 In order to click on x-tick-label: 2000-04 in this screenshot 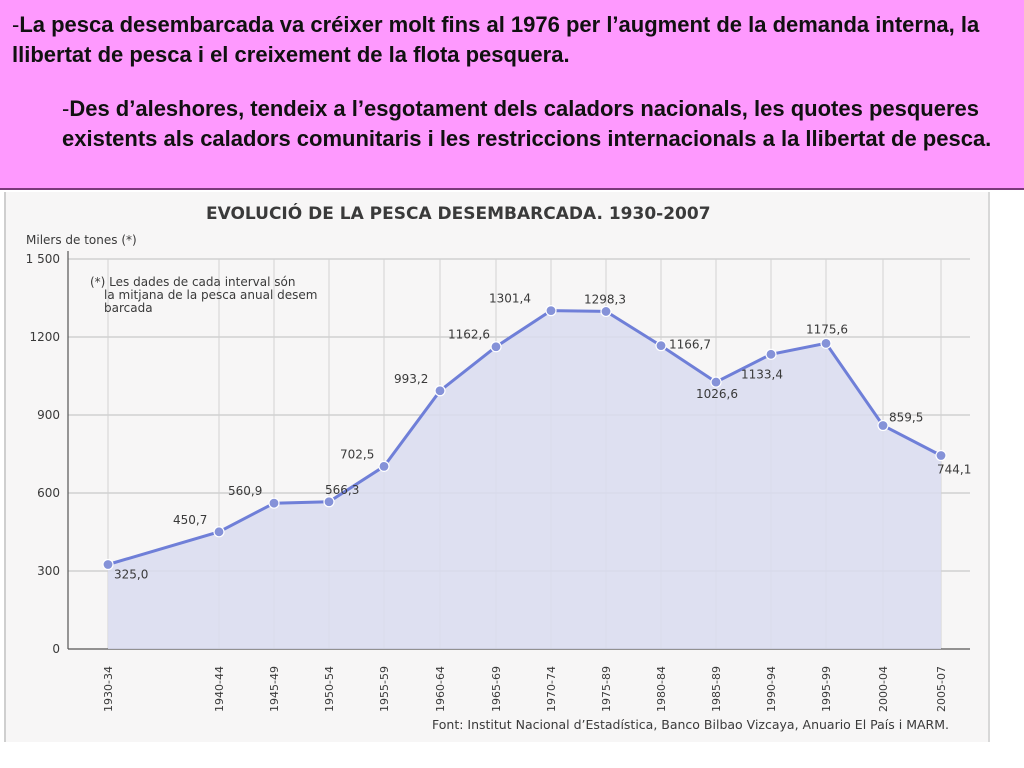, I will do `click(883, 689)`.